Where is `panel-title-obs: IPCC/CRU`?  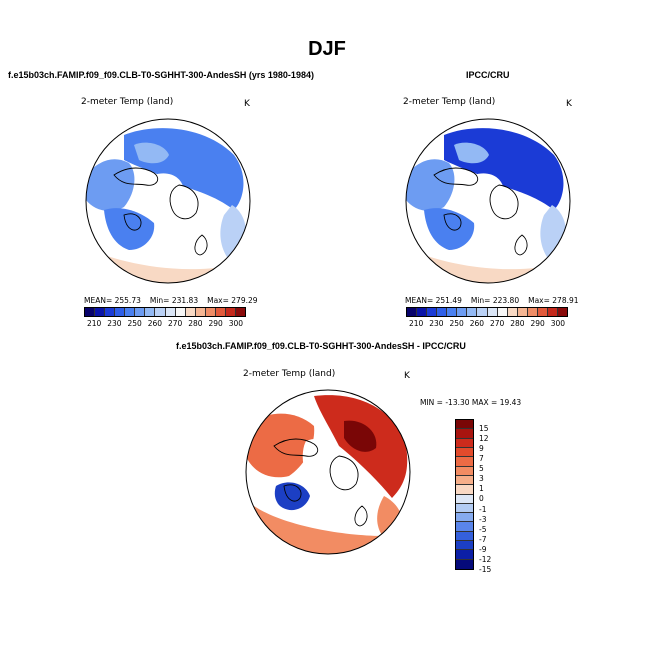
panel-title-obs: IPCC/CRU is located at coordinates (488, 75).